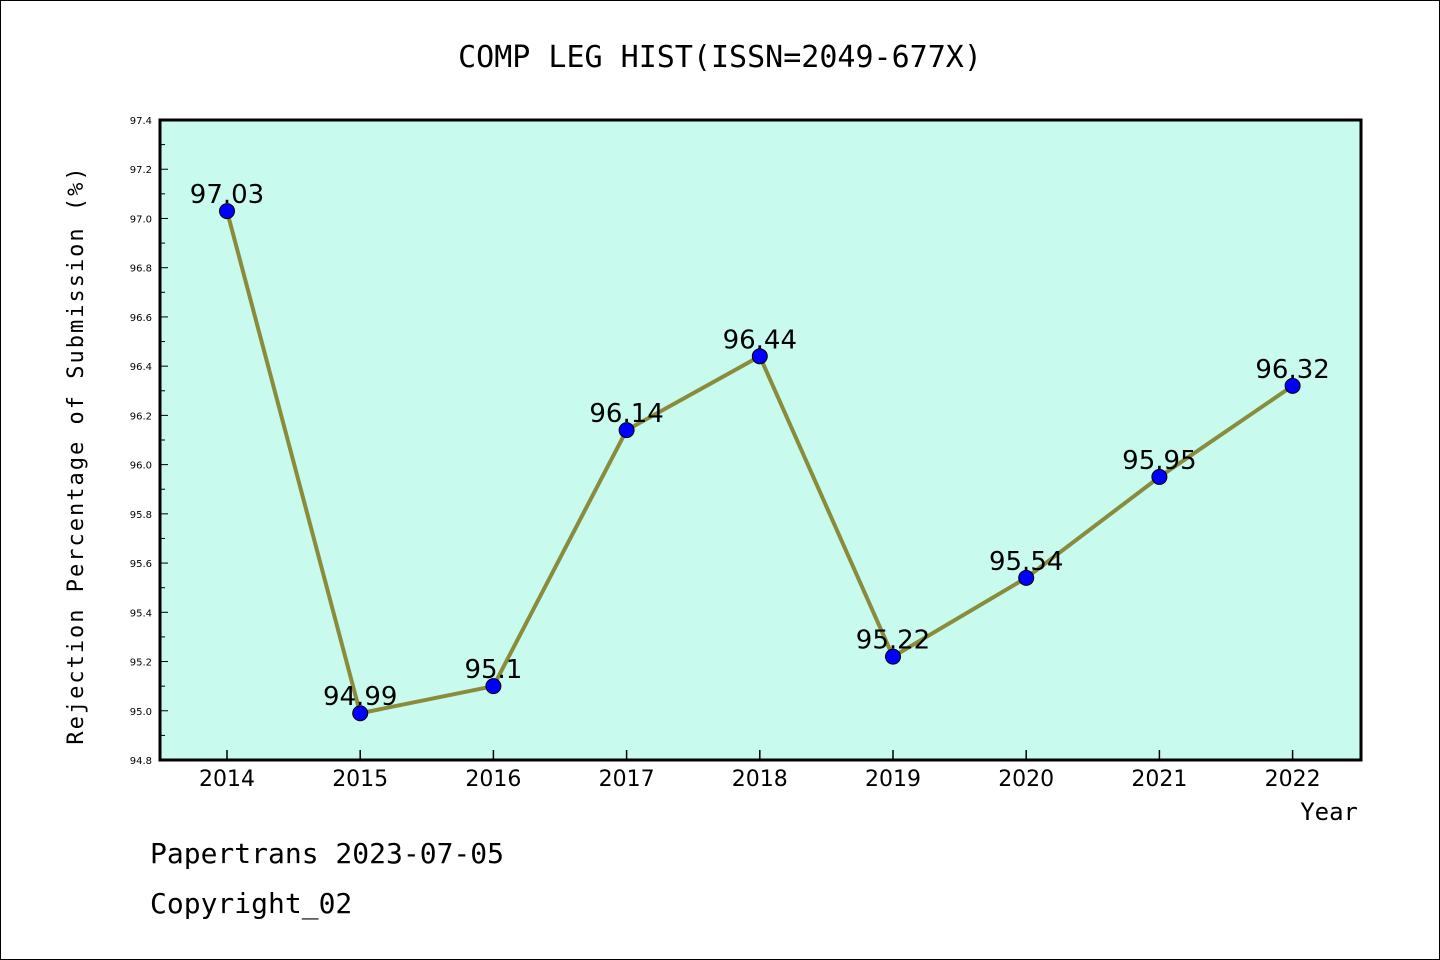  Describe the element at coordinates (141, 219) in the screenshot. I see `y-tick-label: 97.0` at that location.